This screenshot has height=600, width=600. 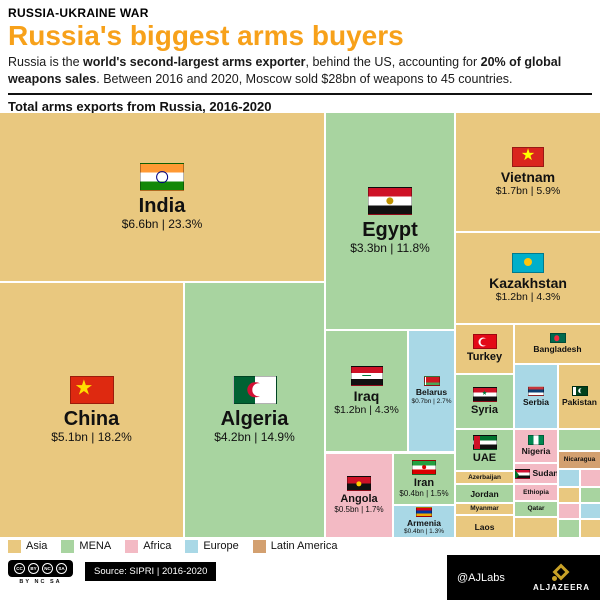 I want to click on cc-letters: BY NC SA, so click(x=40, y=582).